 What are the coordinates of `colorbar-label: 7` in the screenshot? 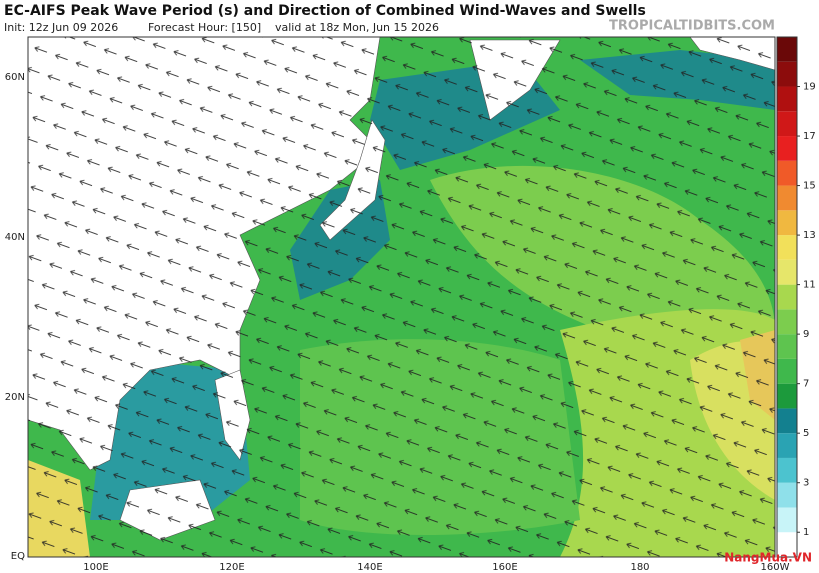 It's located at (806, 384).